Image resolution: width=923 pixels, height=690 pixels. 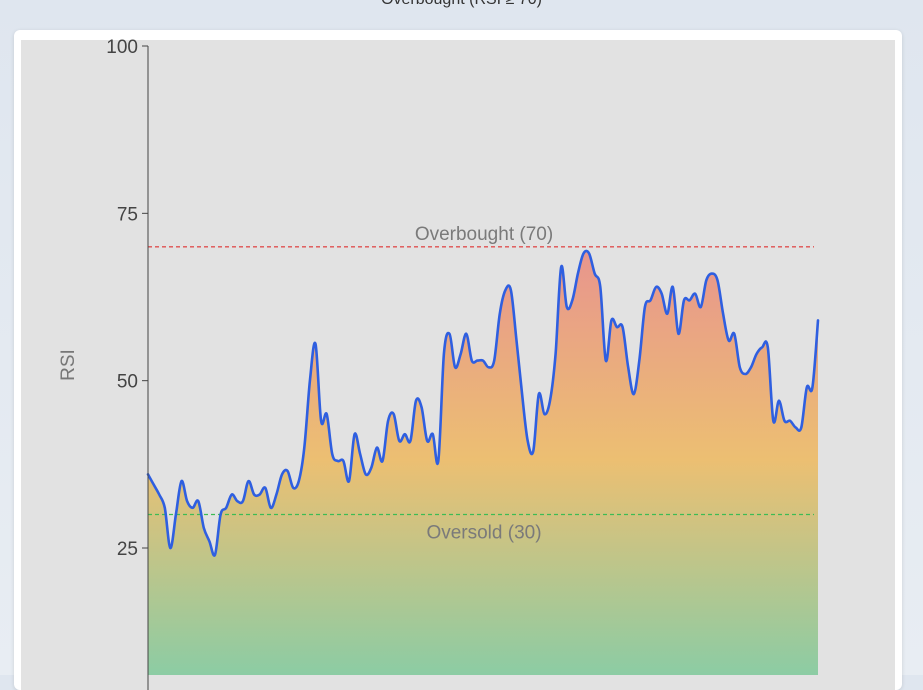 What do you see at coordinates (127, 214) in the screenshot?
I see `y-tick-label: 75` at bounding box center [127, 214].